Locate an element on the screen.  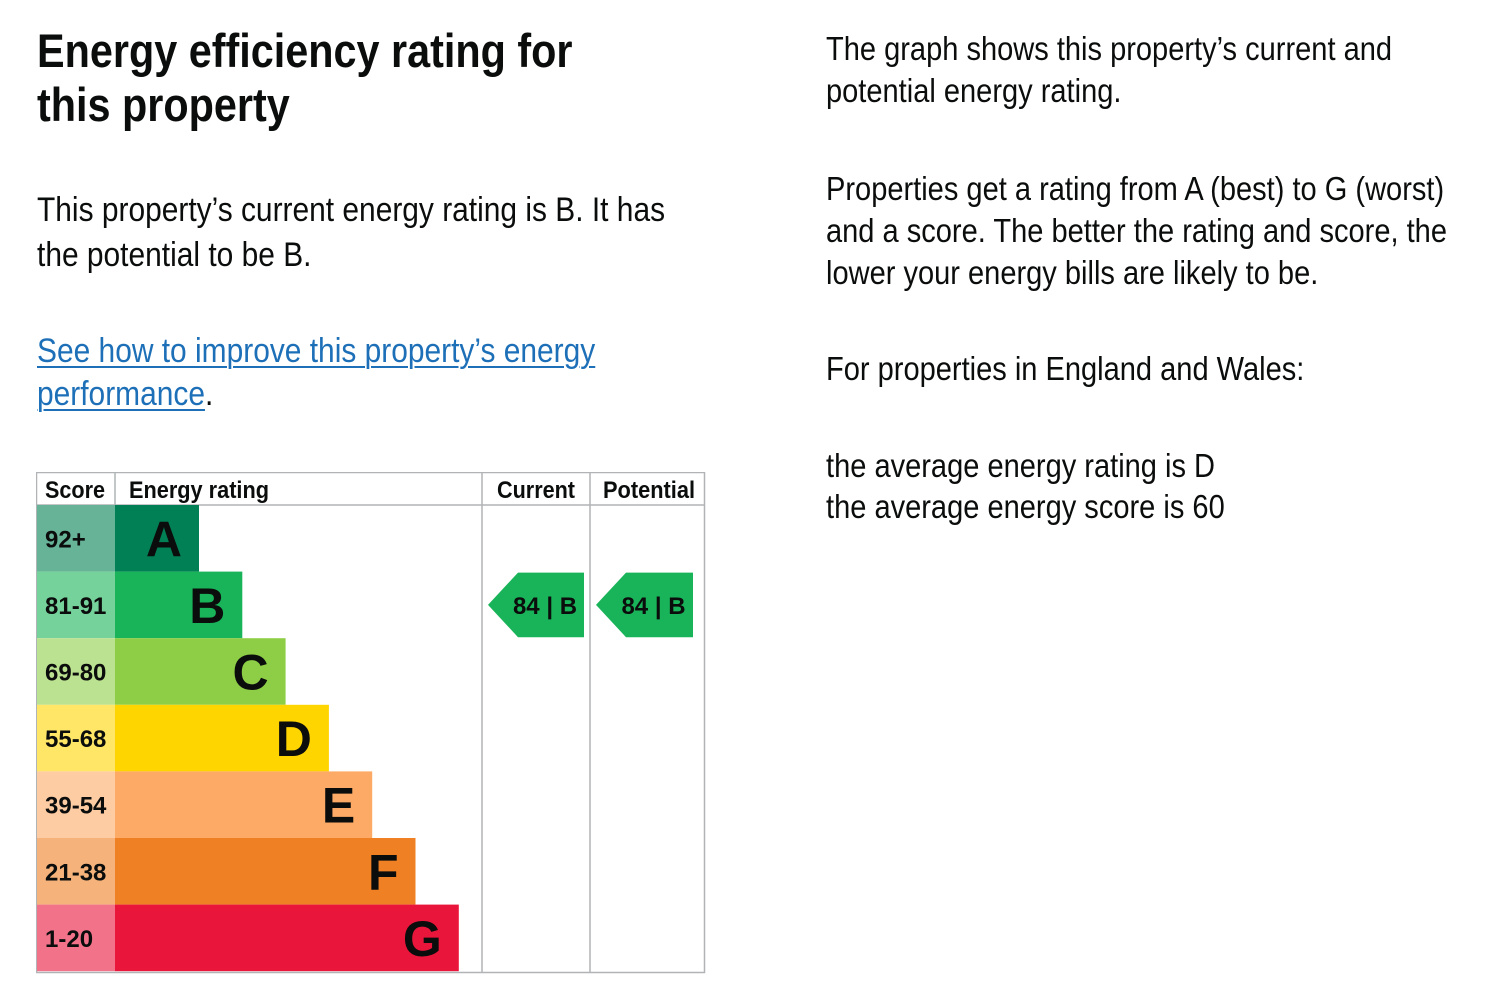
column-header-potential: Potential is located at coordinates (649, 490).